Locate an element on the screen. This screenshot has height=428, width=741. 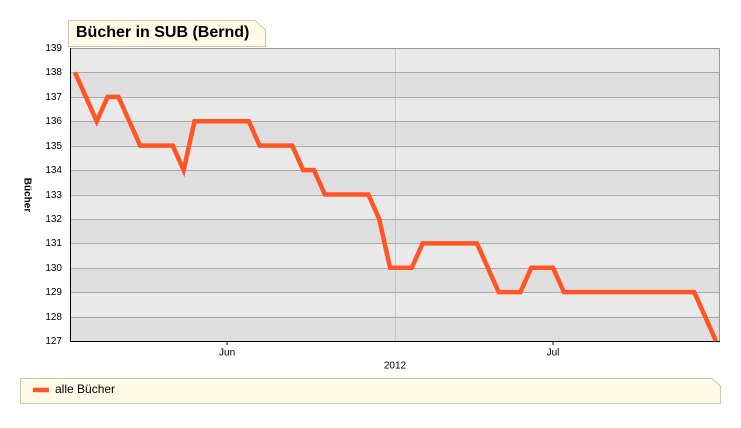
y-tick-label: 130 is located at coordinates (53, 268).